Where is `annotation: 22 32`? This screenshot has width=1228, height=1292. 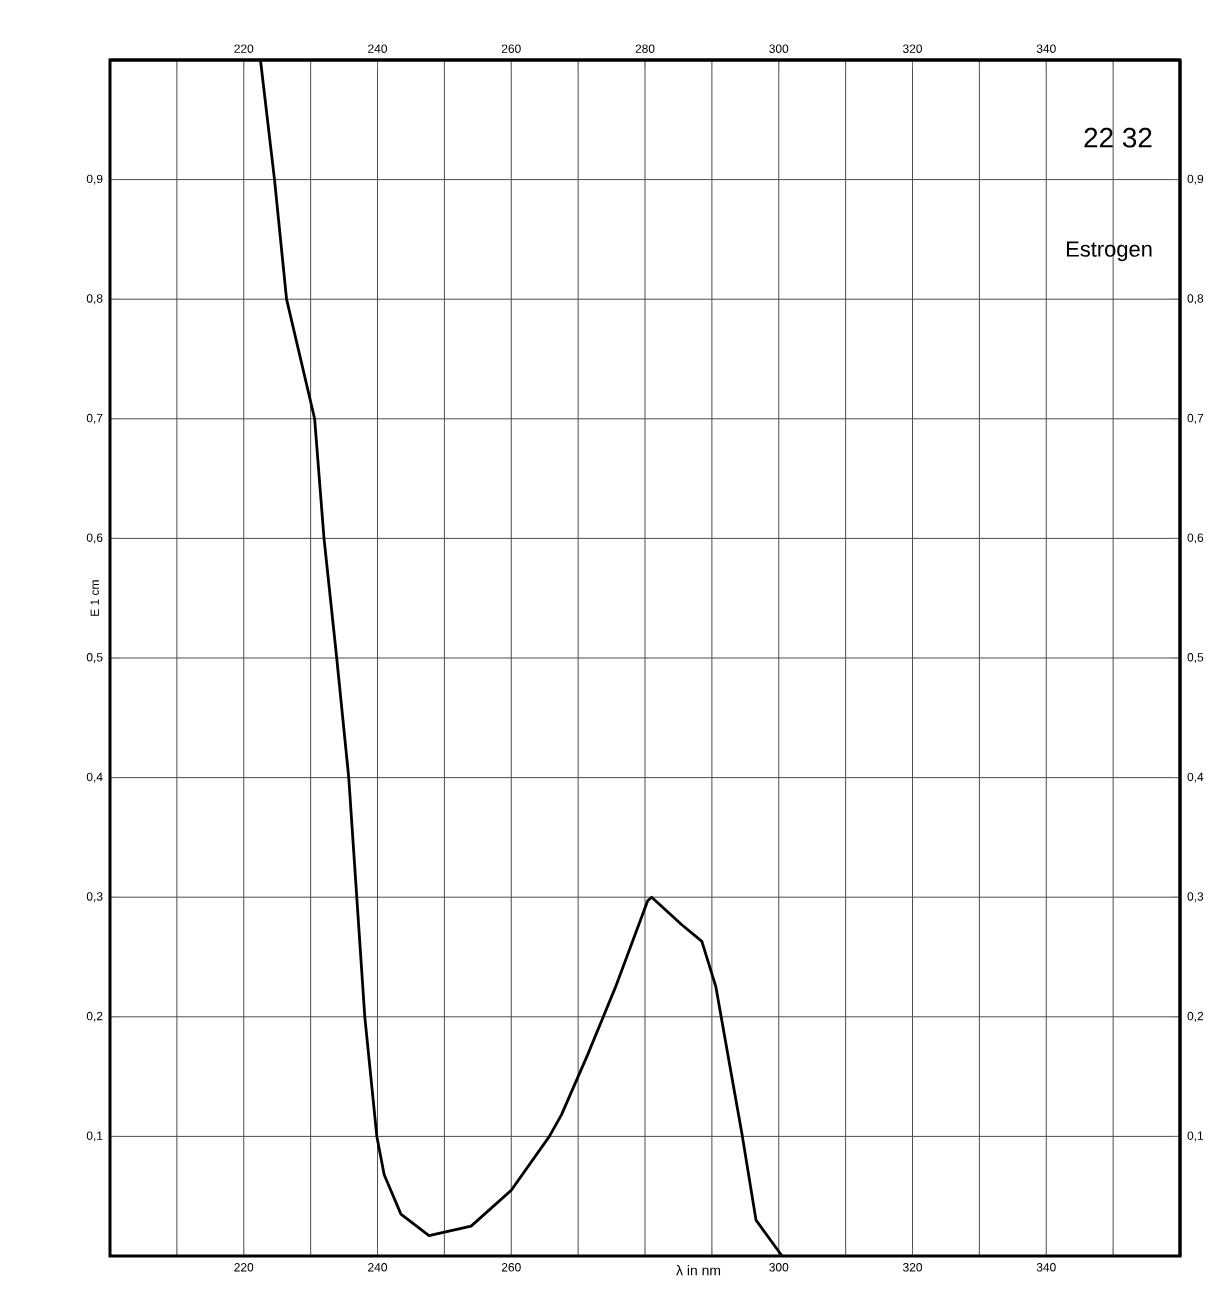
annotation: 22 32 is located at coordinates (1118, 137).